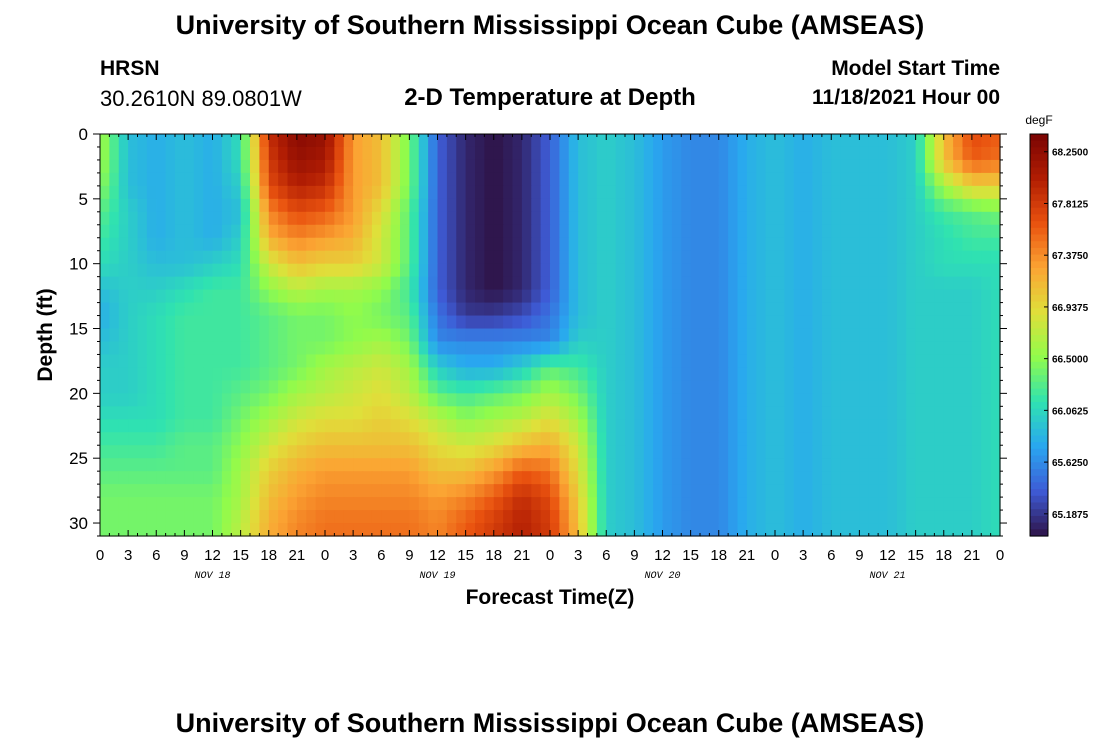 The height and width of the screenshot is (750, 1100). What do you see at coordinates (437, 576) in the screenshot?
I see `date-label: NOV 19` at bounding box center [437, 576].